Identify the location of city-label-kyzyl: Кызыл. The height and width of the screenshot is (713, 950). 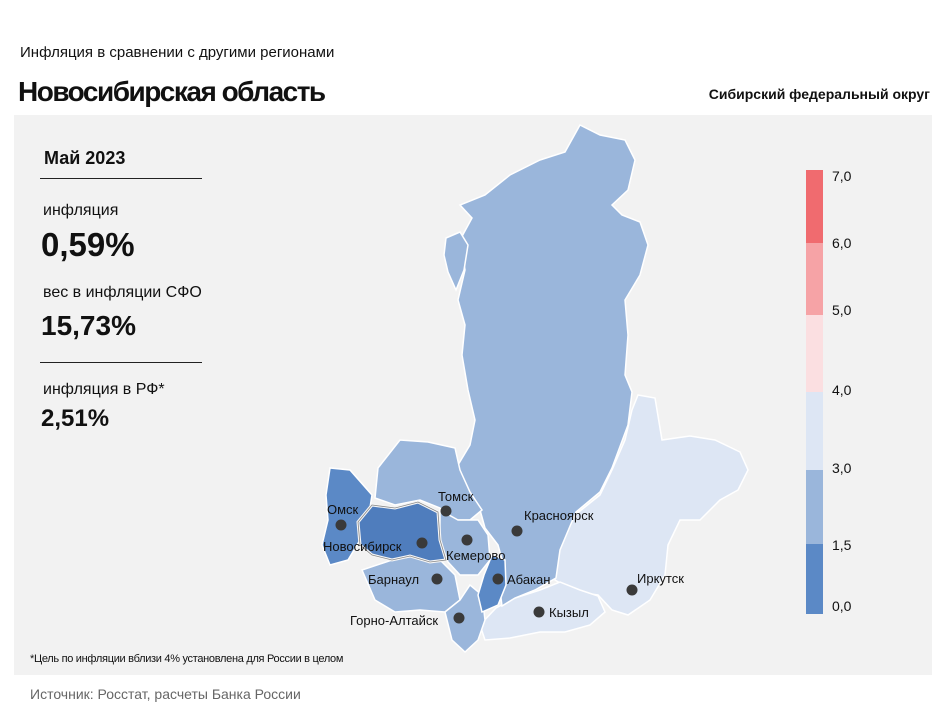
(569, 612).